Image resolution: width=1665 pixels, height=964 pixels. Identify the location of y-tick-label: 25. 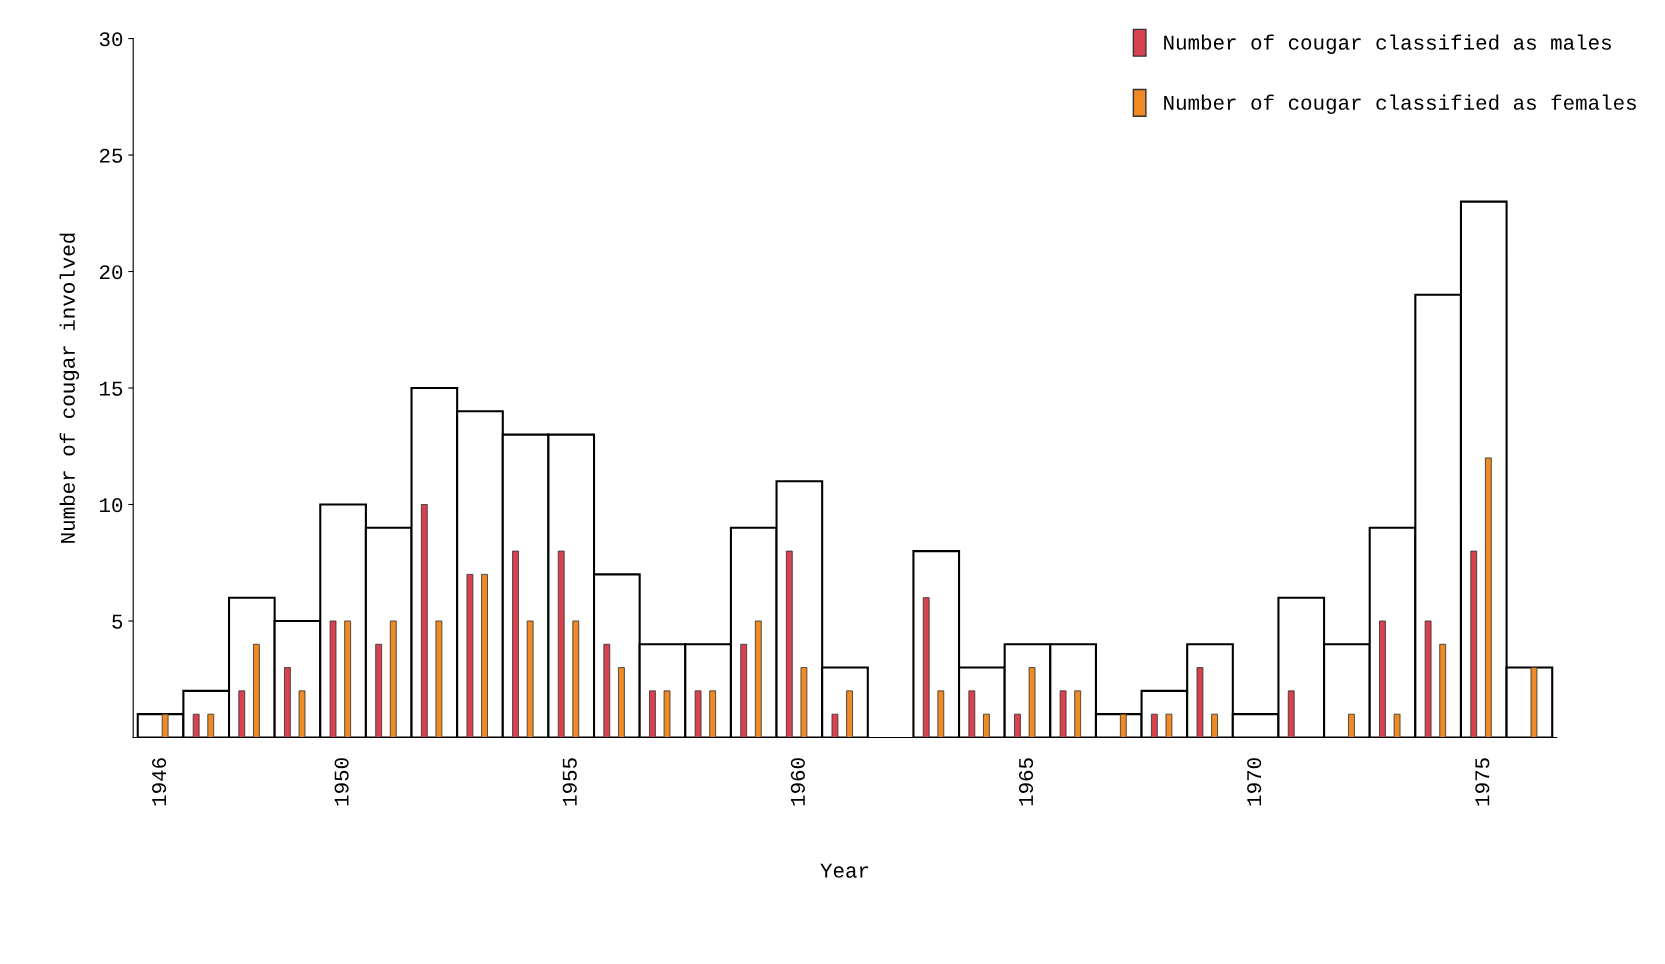
(111, 155).